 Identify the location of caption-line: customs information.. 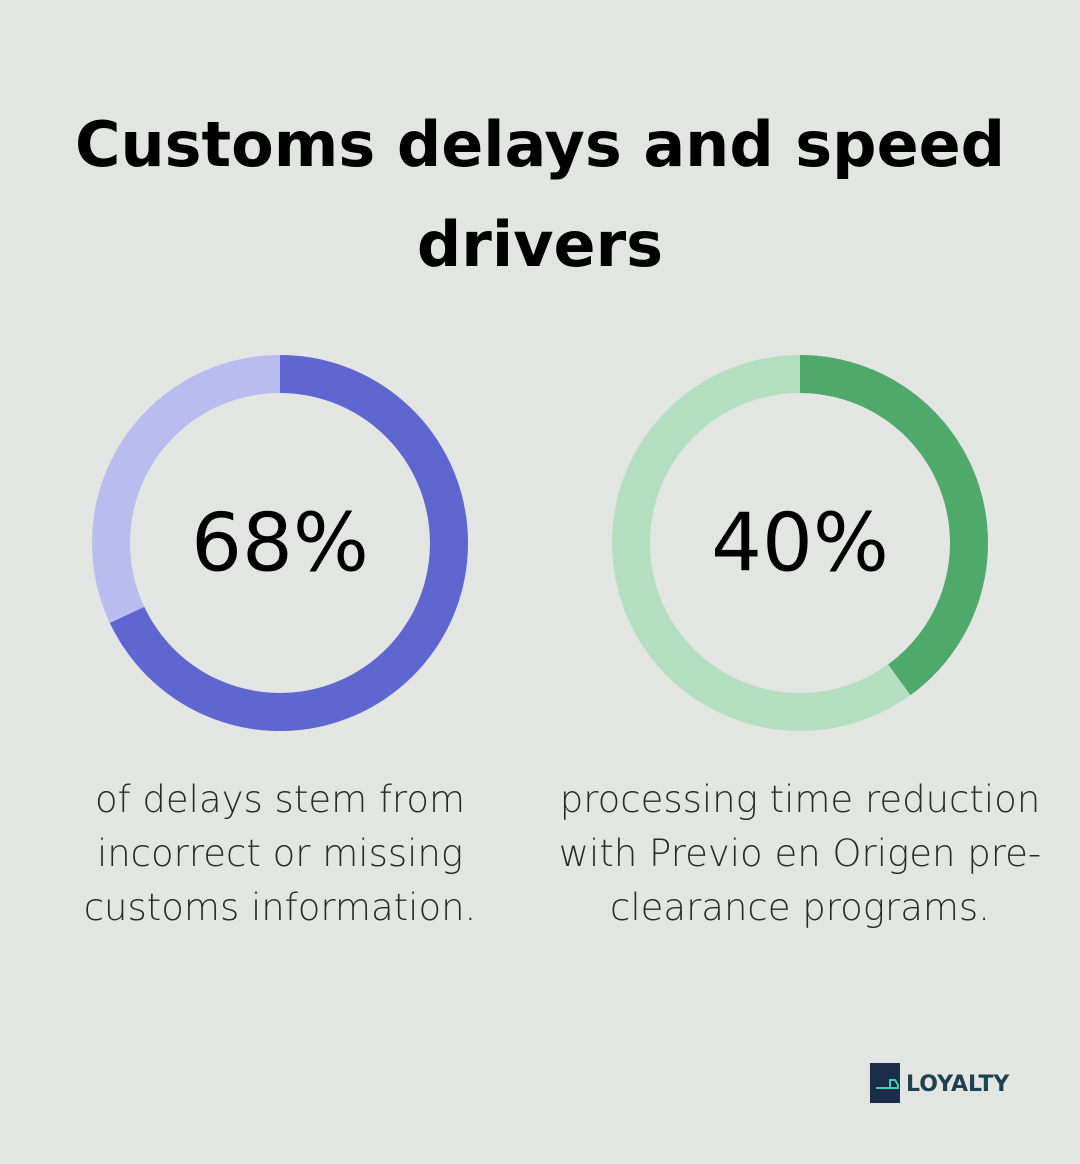
(280, 907).